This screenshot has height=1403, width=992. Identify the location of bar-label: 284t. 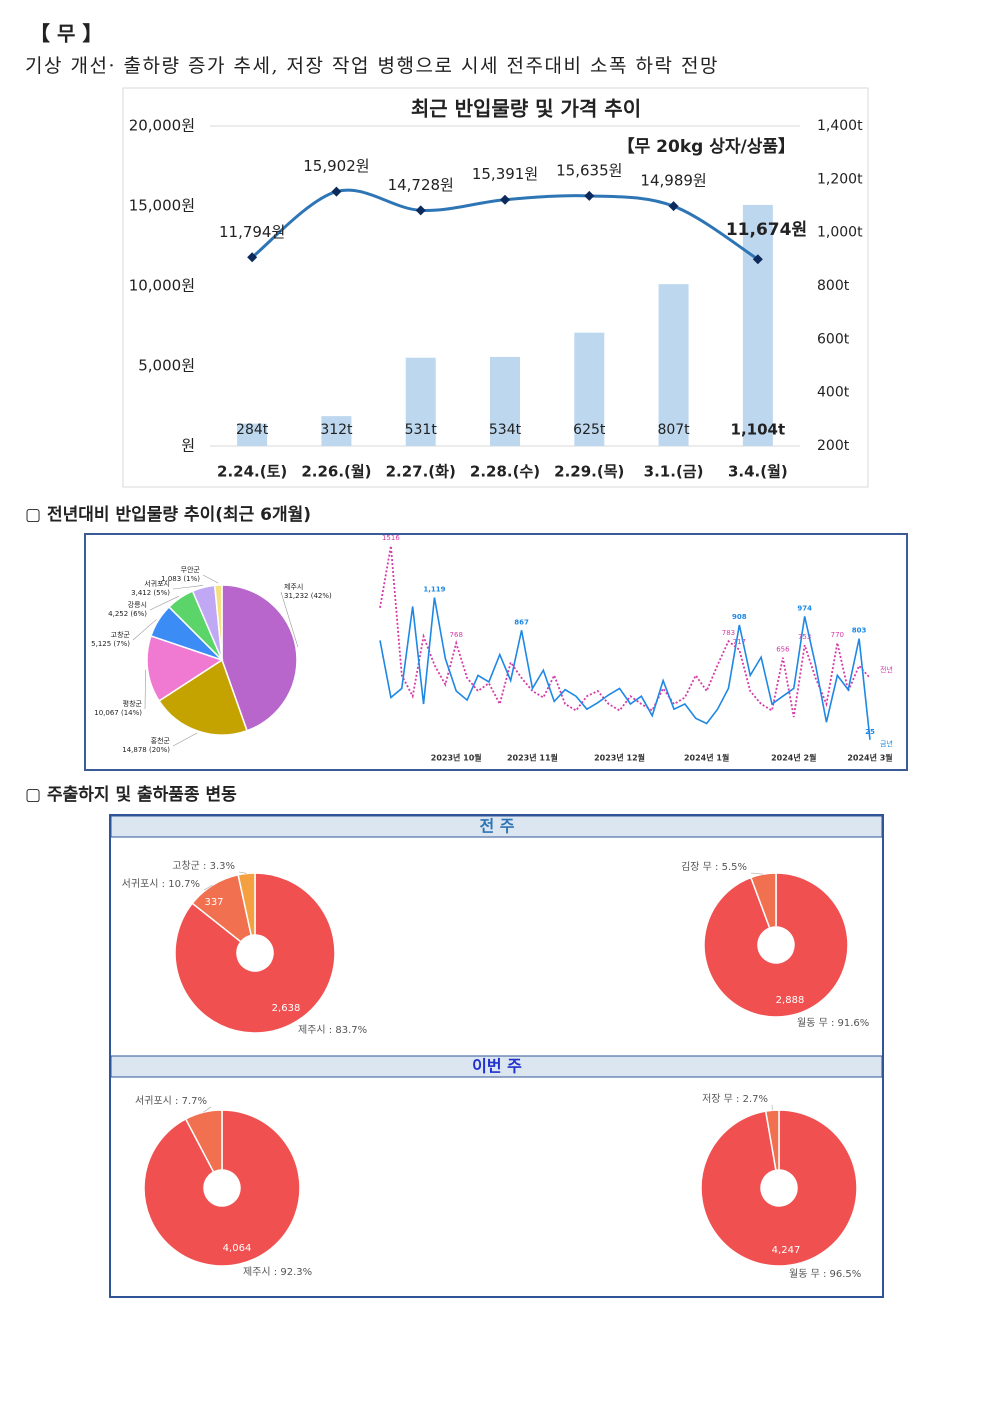
(252, 430).